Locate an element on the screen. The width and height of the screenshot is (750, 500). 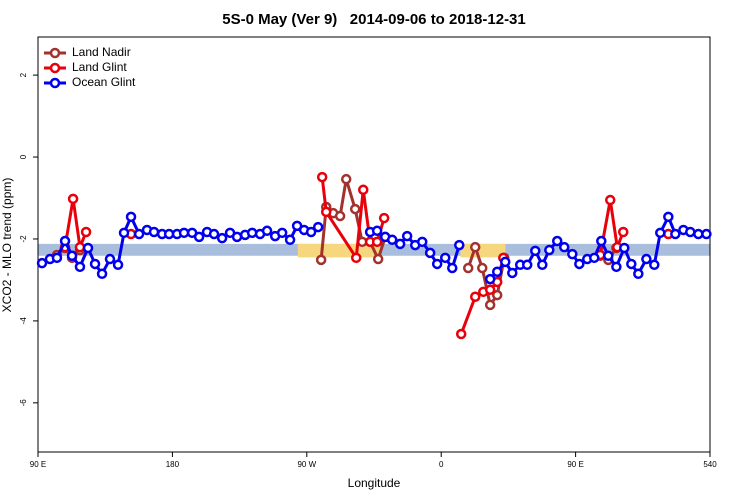
y-axis-label: XCO2 - MLO trend (ppm) is located at coordinates (7, 245).